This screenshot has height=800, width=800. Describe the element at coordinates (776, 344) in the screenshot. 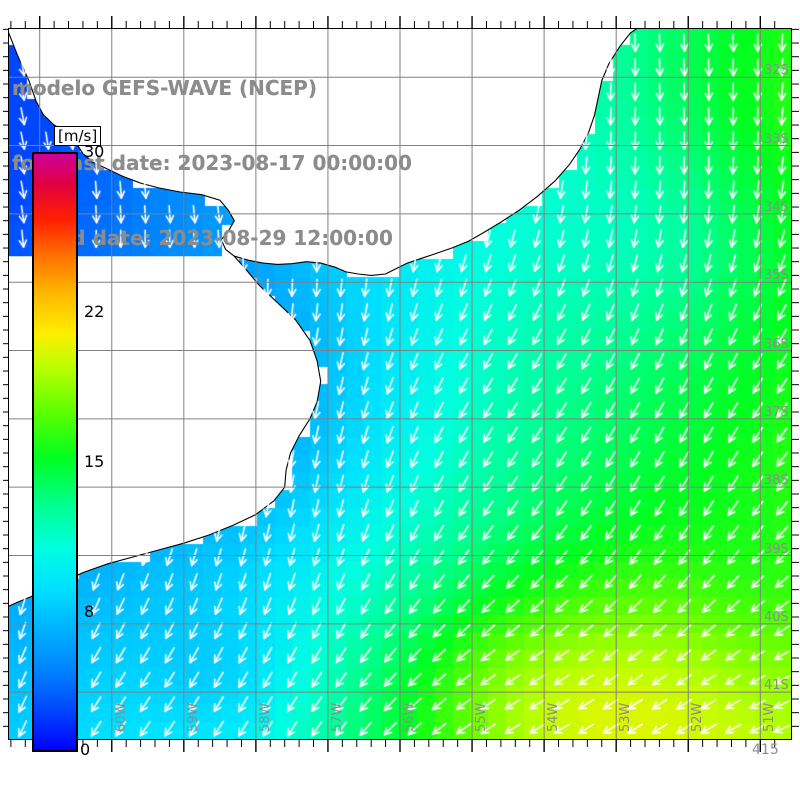

I see `latitude-label-36S: 36S` at that location.